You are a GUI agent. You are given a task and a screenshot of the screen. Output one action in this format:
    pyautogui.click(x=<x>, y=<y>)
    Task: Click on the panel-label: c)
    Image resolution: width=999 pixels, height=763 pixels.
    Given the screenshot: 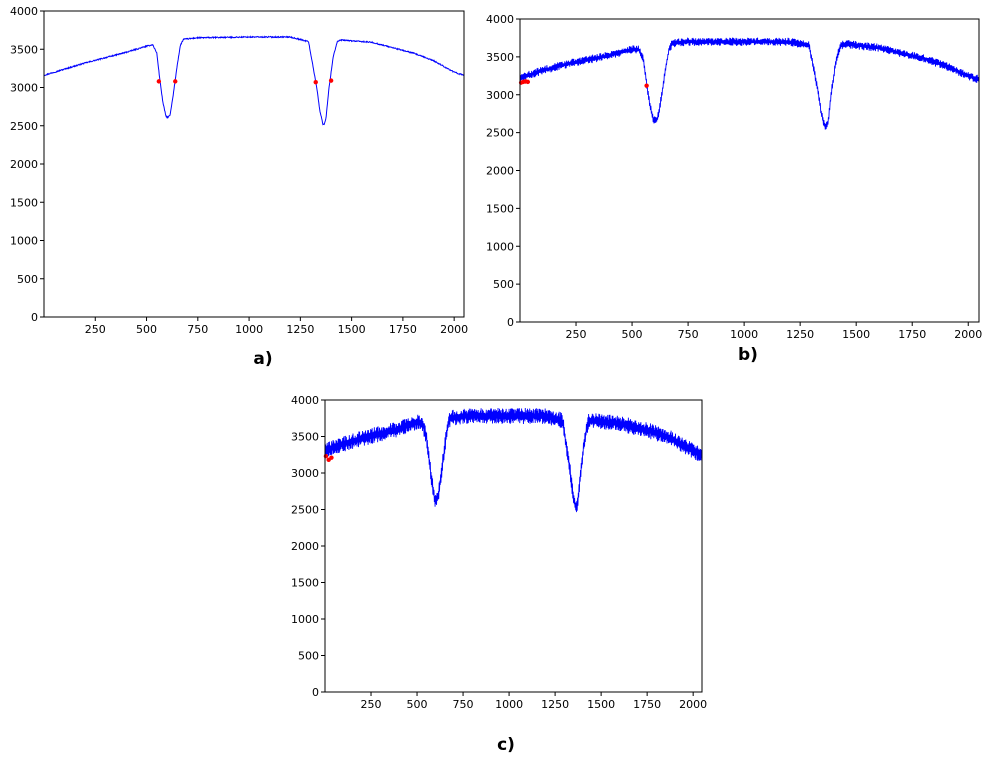 What is the action you would take?
    pyautogui.click(x=506, y=745)
    